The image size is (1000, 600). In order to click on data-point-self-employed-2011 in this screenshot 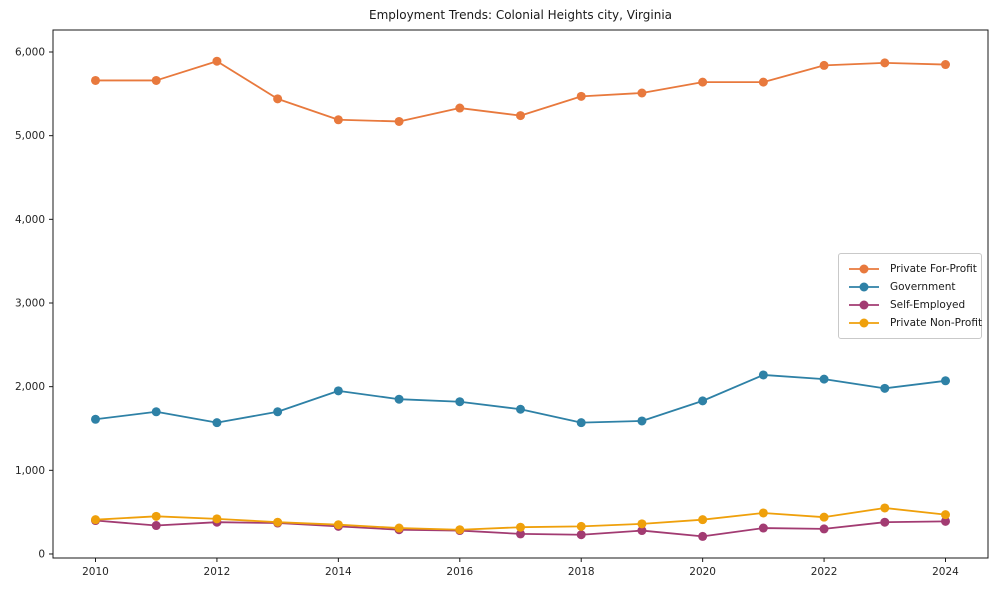, I will do `click(156, 526)`.